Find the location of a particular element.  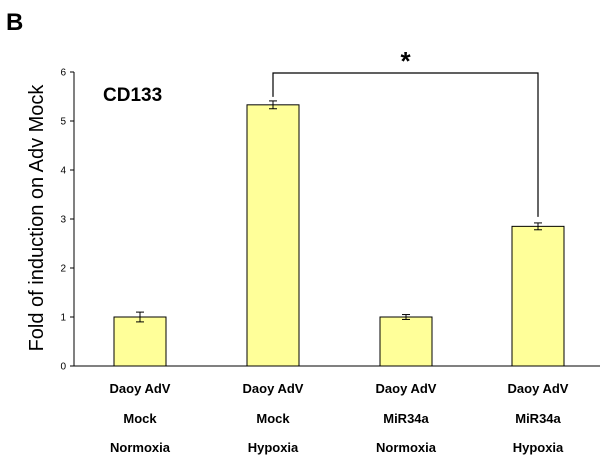

bracket-line is located at coordinates (405, 144).